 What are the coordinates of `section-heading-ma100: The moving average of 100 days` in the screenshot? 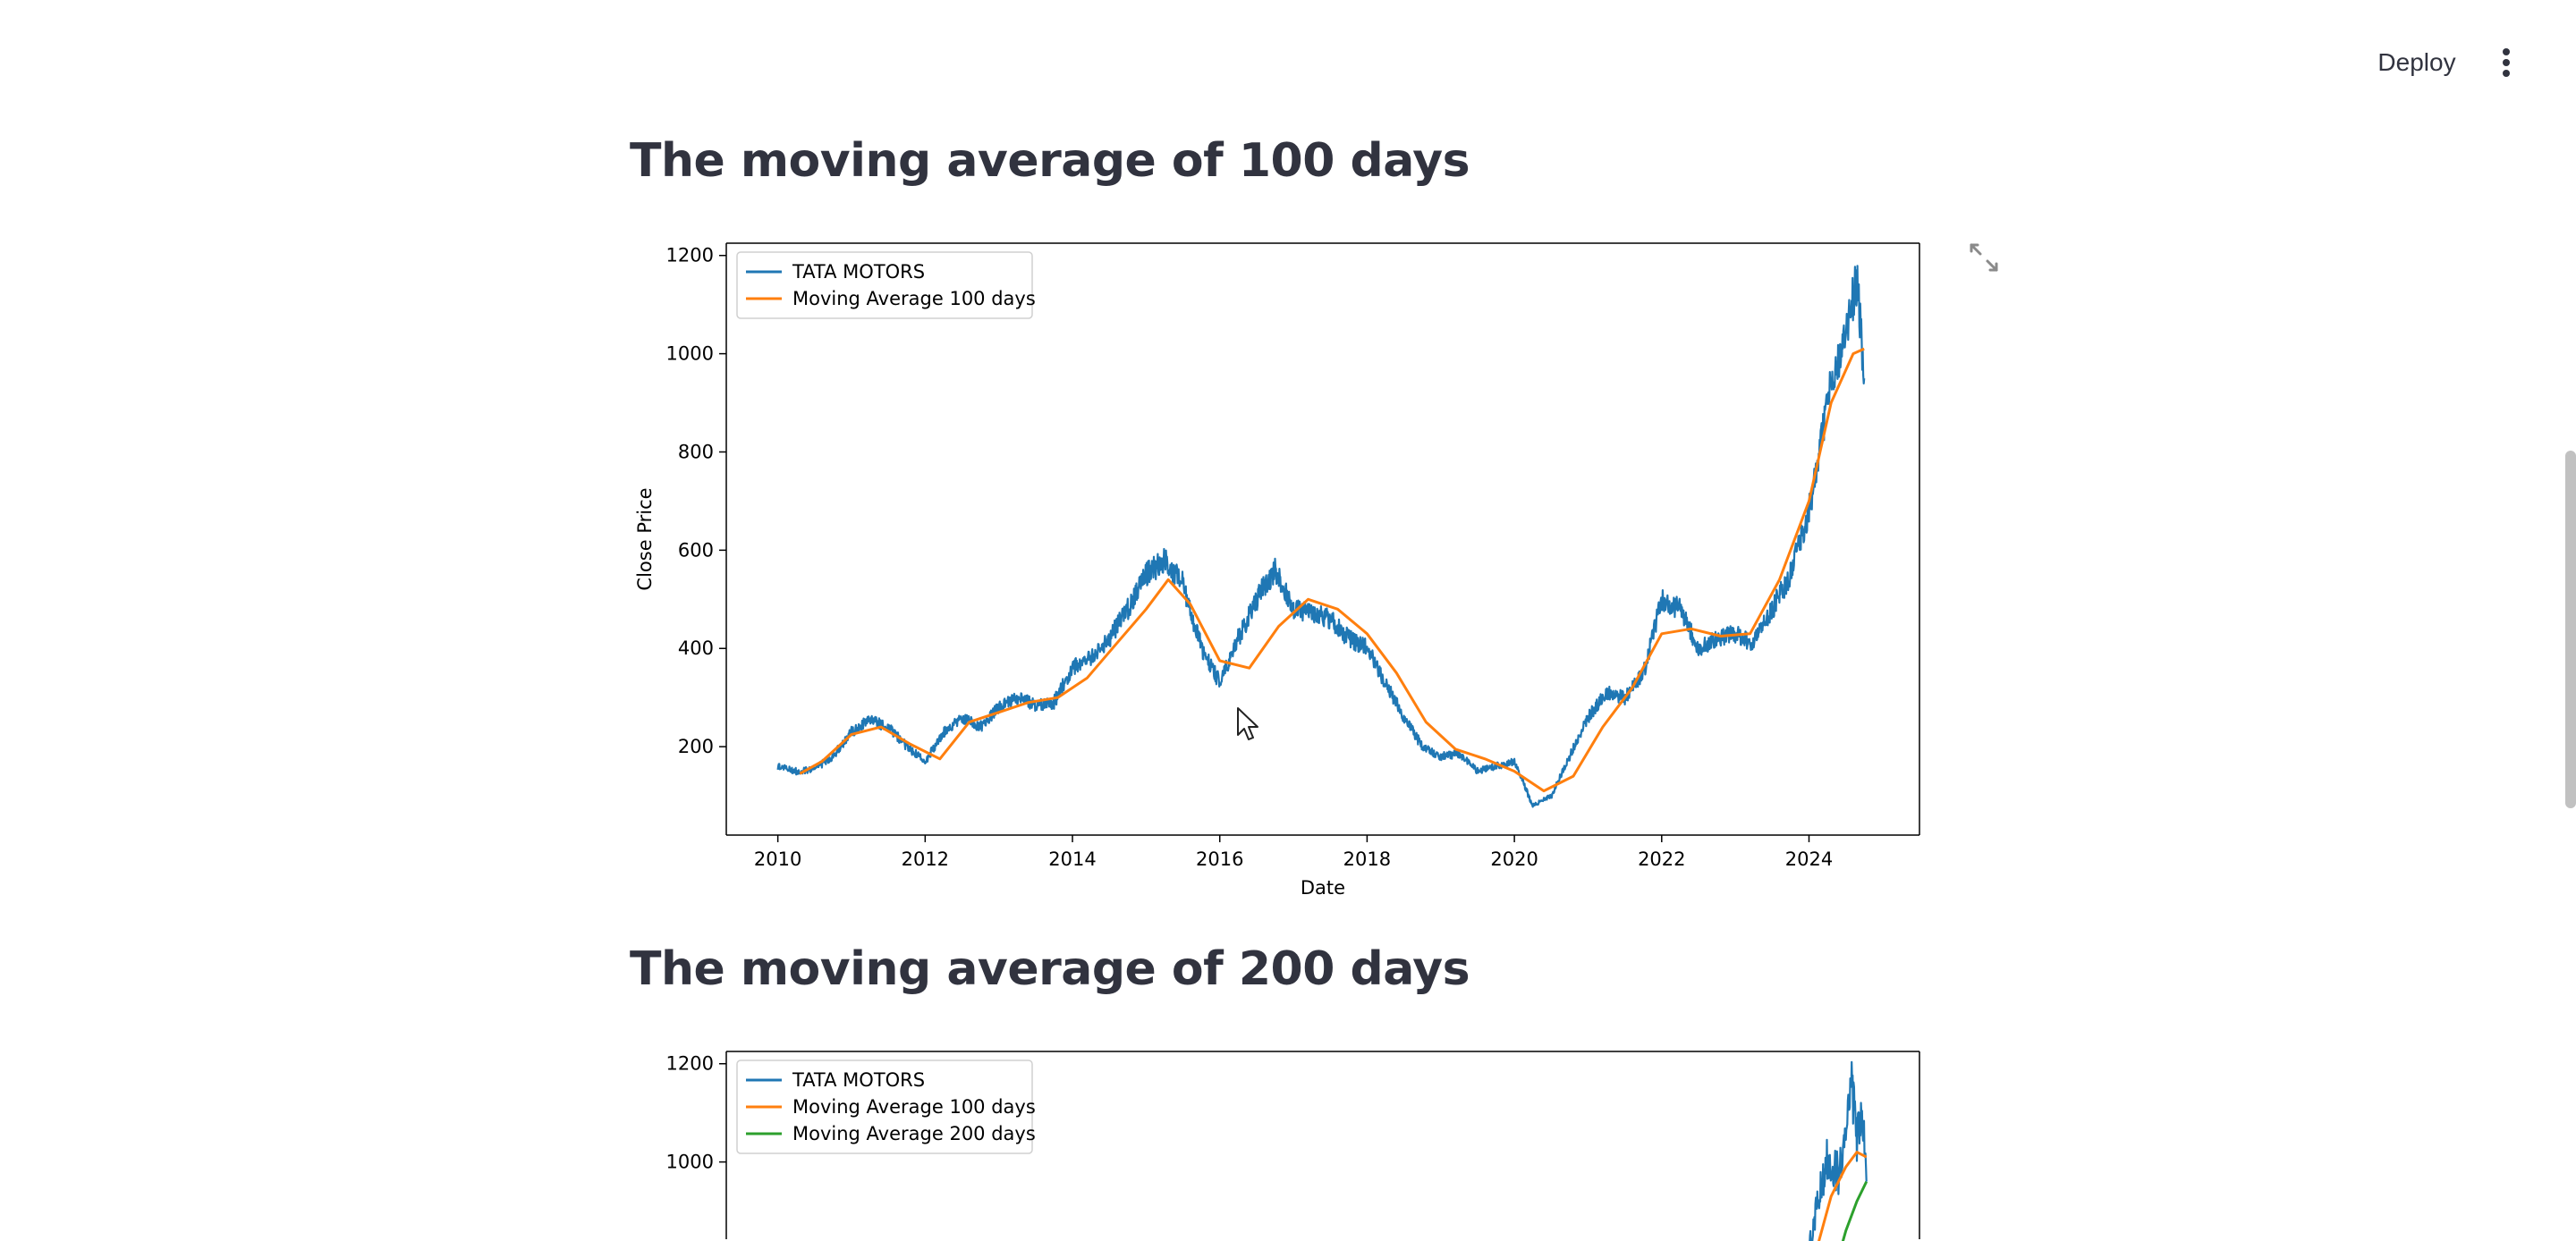 It's located at (1050, 161).